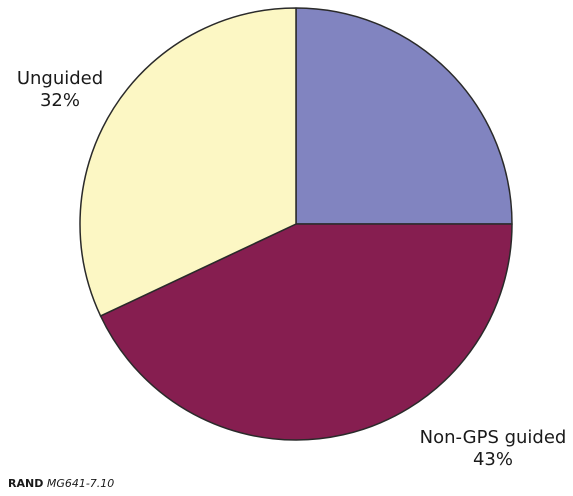  Describe the element at coordinates (60, 78) in the screenshot. I see `slice-label-unguided: Unguided` at that location.